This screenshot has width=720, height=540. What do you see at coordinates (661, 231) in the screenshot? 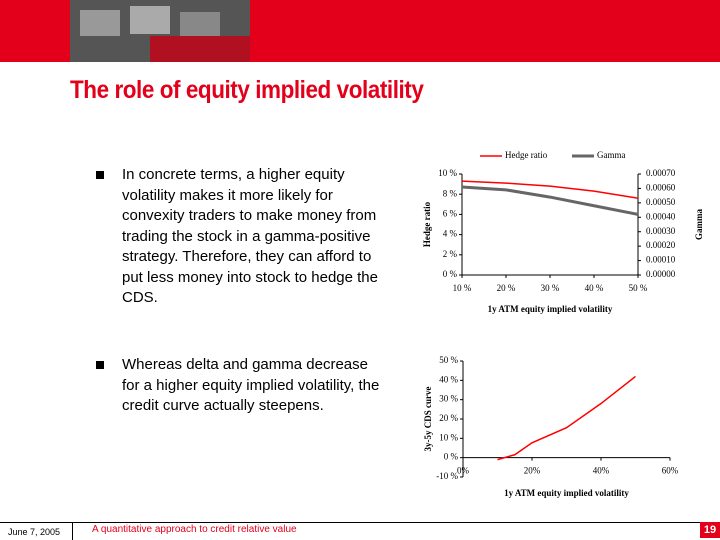
I see `y2-tick-label: 0.00030` at bounding box center [661, 231].